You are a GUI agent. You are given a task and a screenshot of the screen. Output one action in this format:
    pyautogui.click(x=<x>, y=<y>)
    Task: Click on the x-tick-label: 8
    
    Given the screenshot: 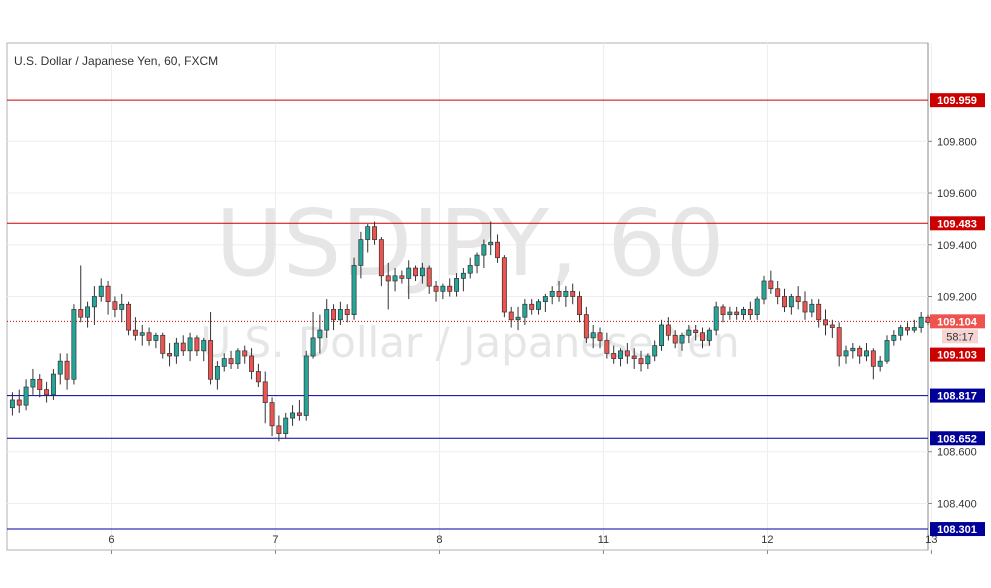 What is the action you would take?
    pyautogui.click(x=439, y=540)
    